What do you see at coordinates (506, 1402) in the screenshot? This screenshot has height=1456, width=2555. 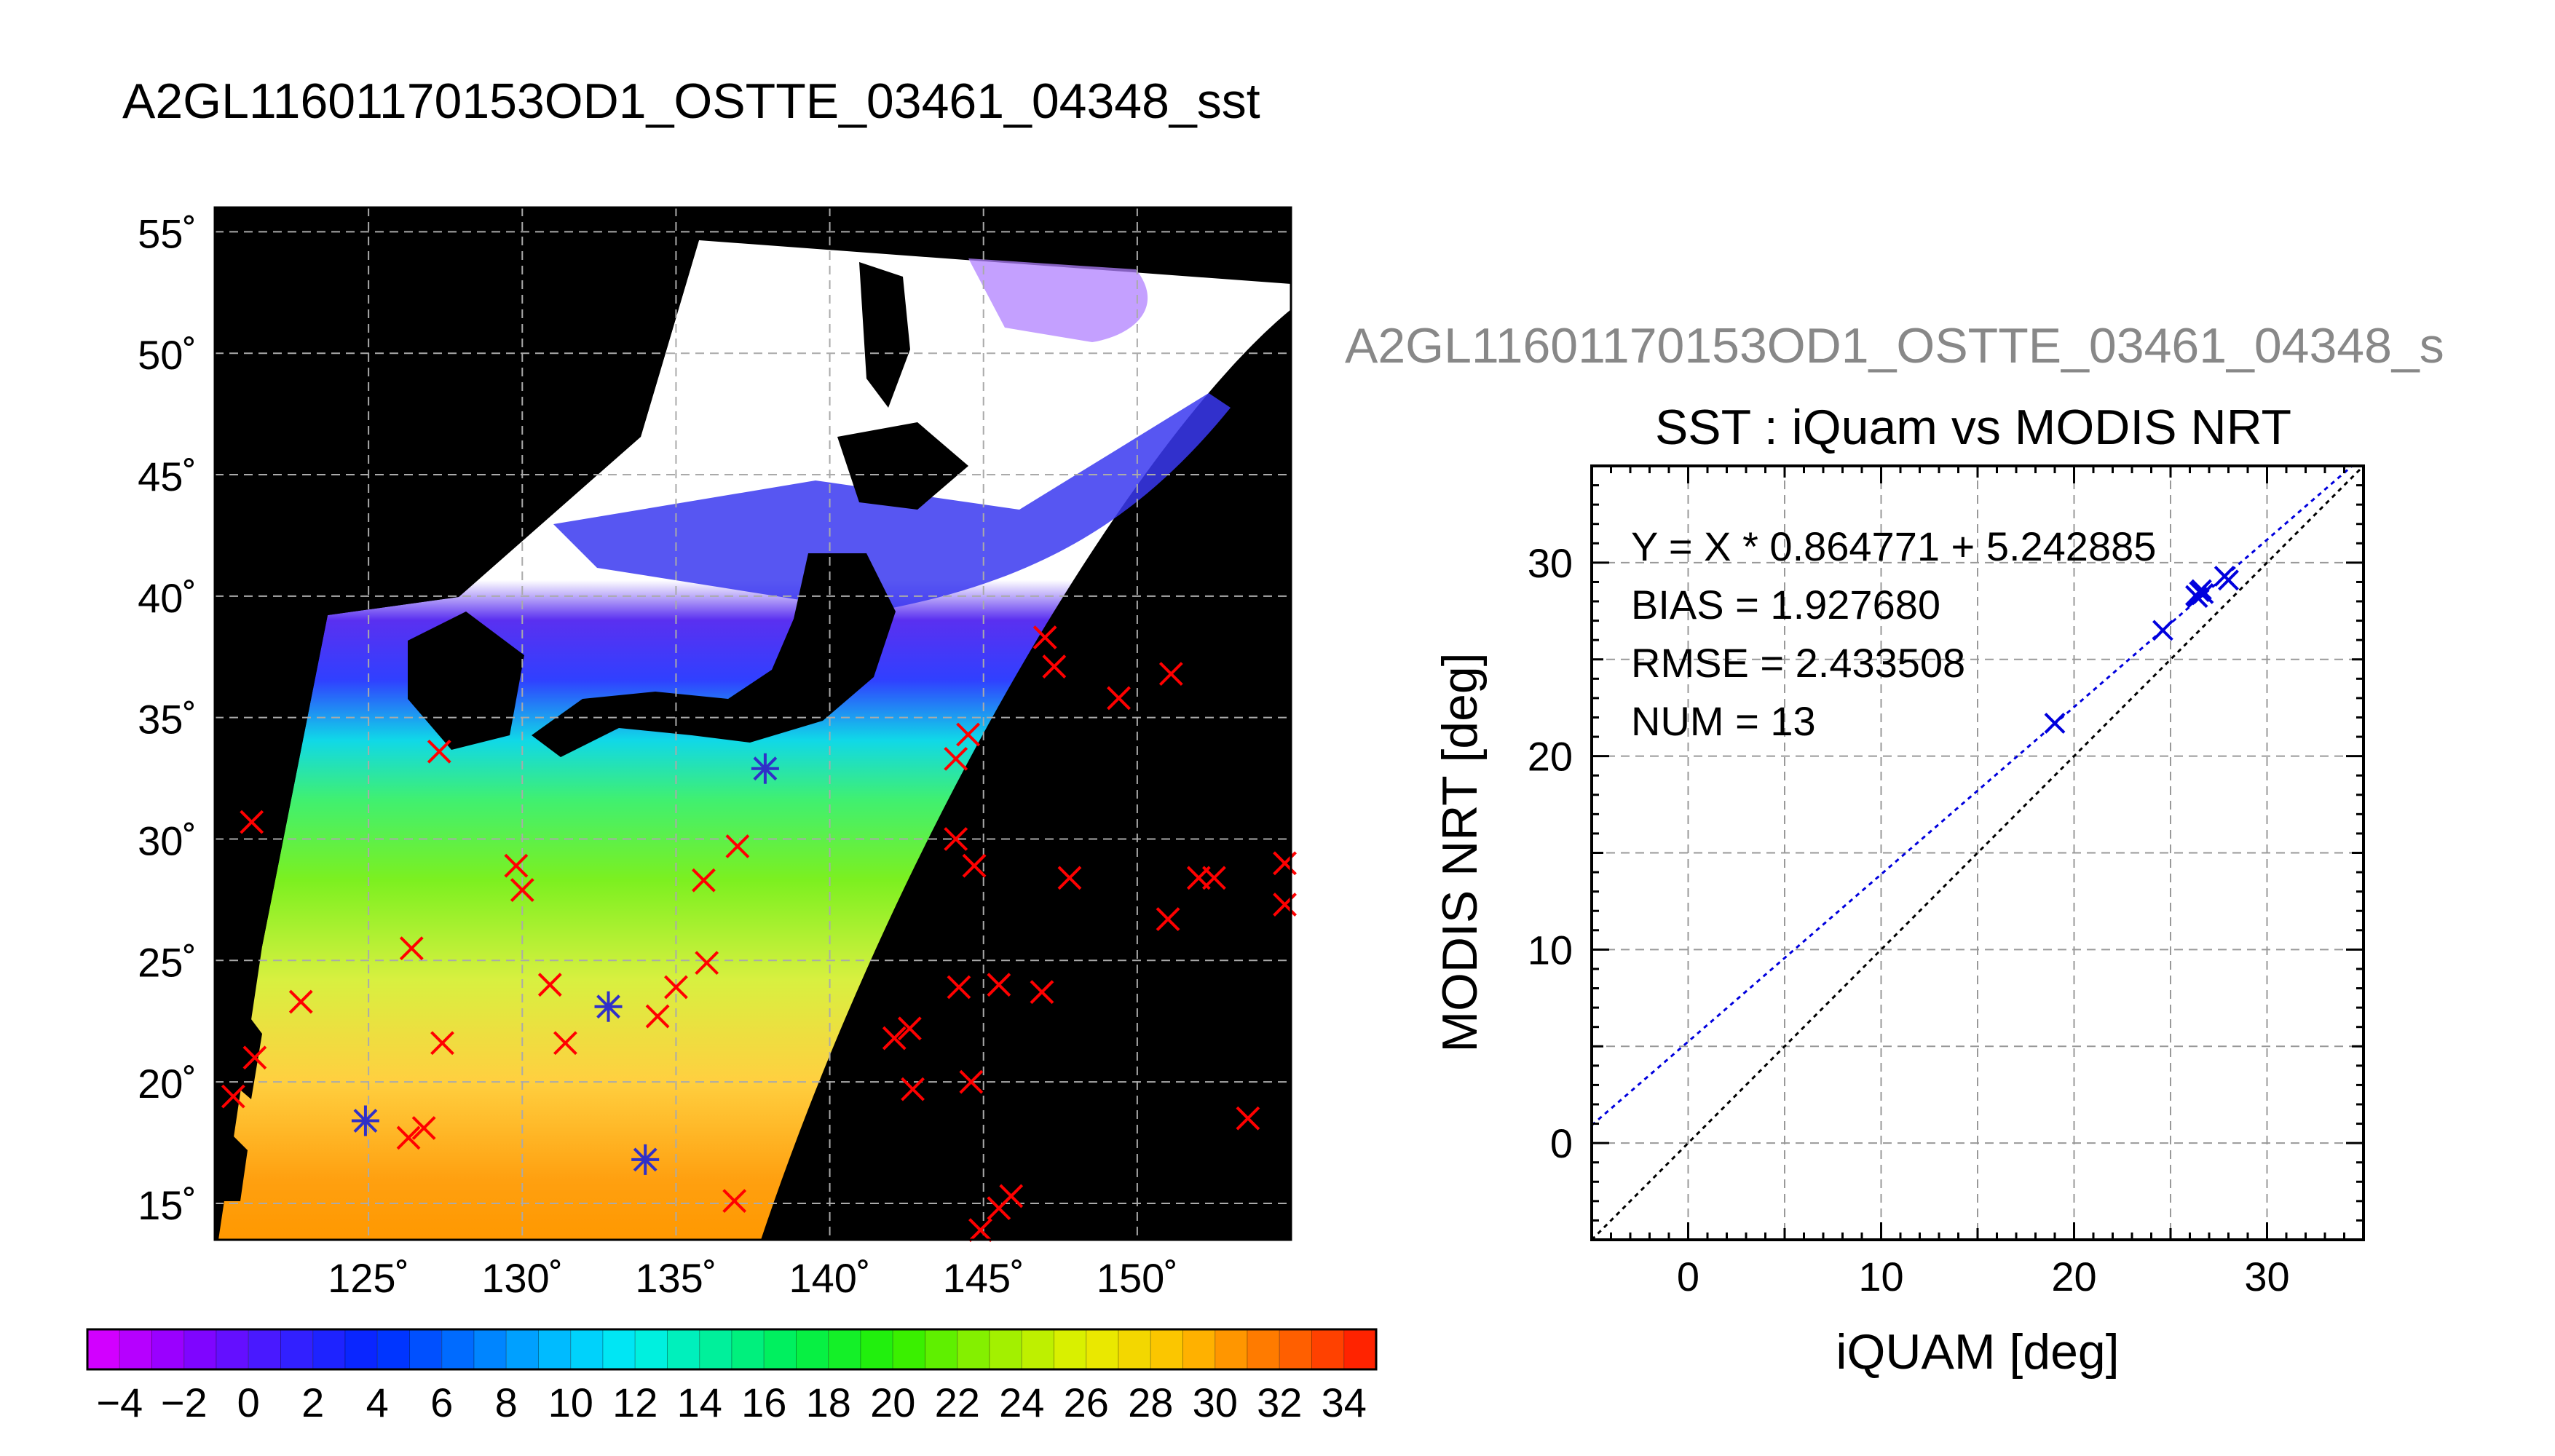 I see `colorbar-tick-label: 8` at bounding box center [506, 1402].